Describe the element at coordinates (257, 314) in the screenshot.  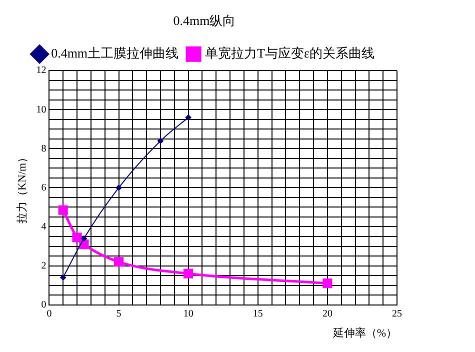
I see `x-tick-label: 15` at that location.